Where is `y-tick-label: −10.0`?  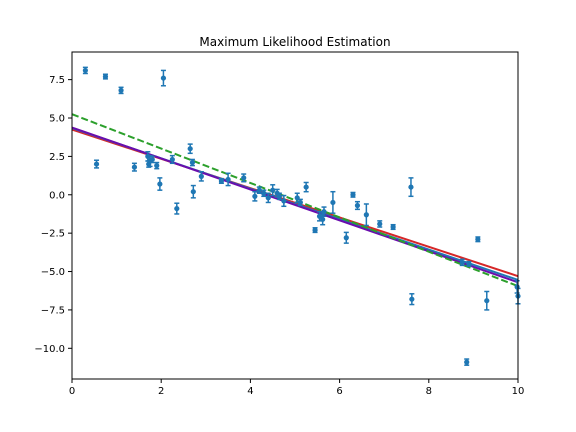 y-tick-label: −10.0 is located at coordinates (49, 349).